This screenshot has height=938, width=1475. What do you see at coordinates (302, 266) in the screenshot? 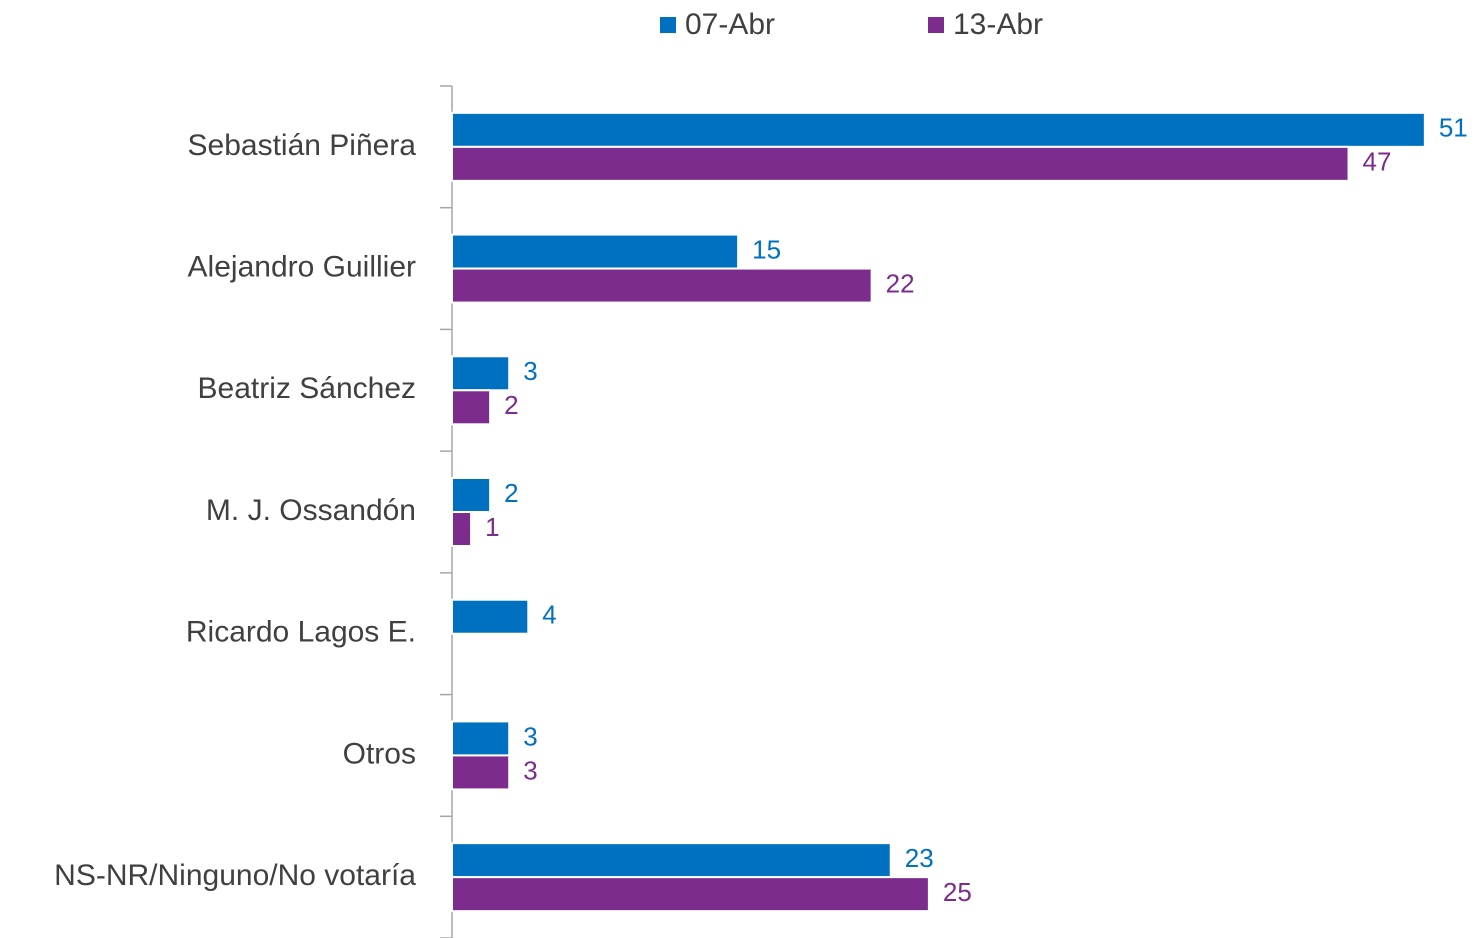
I see `category-label: Alejandro Guillier` at bounding box center [302, 266].